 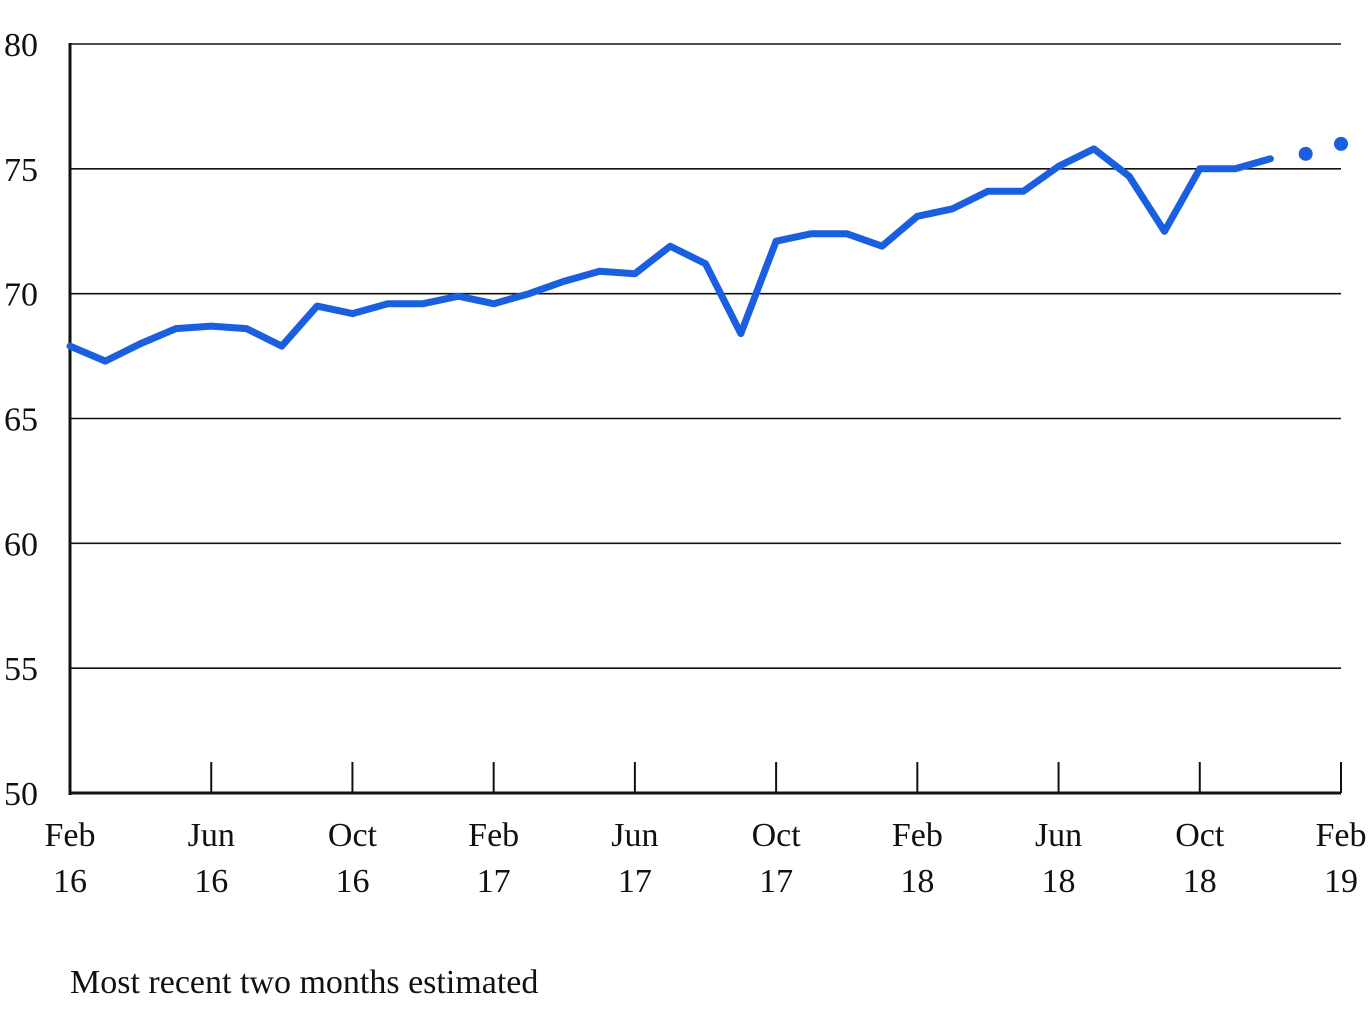 I want to click on y-tick-label: 55, so click(x=21, y=669).